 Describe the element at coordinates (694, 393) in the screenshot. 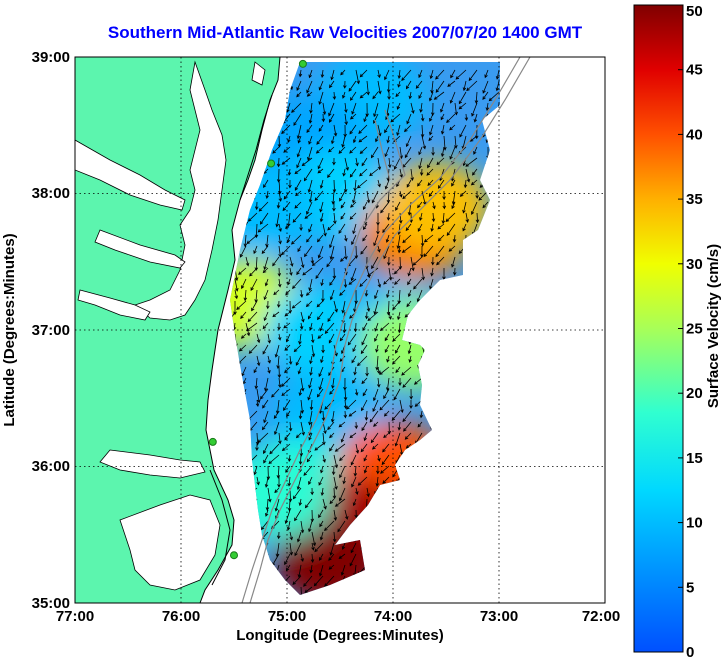

I see `colorbar-tick-label: 20` at that location.